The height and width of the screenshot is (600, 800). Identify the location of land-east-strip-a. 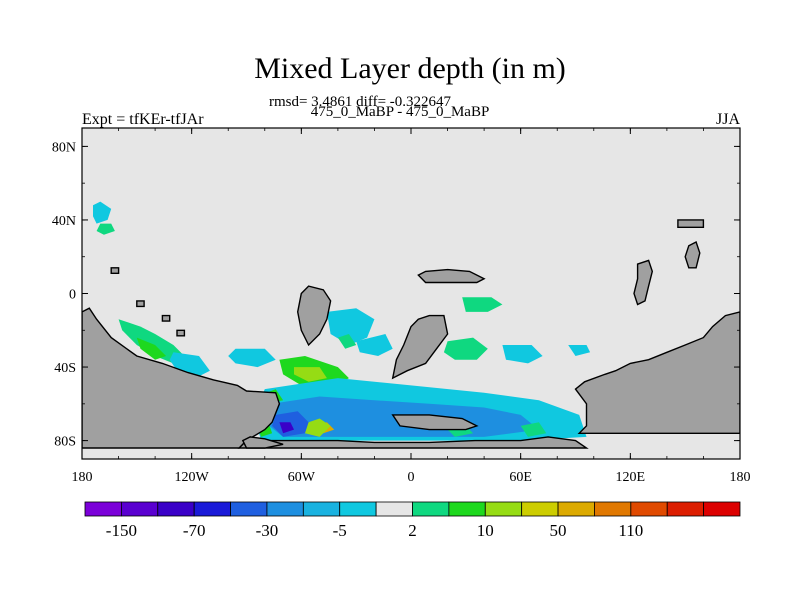
(643, 282).